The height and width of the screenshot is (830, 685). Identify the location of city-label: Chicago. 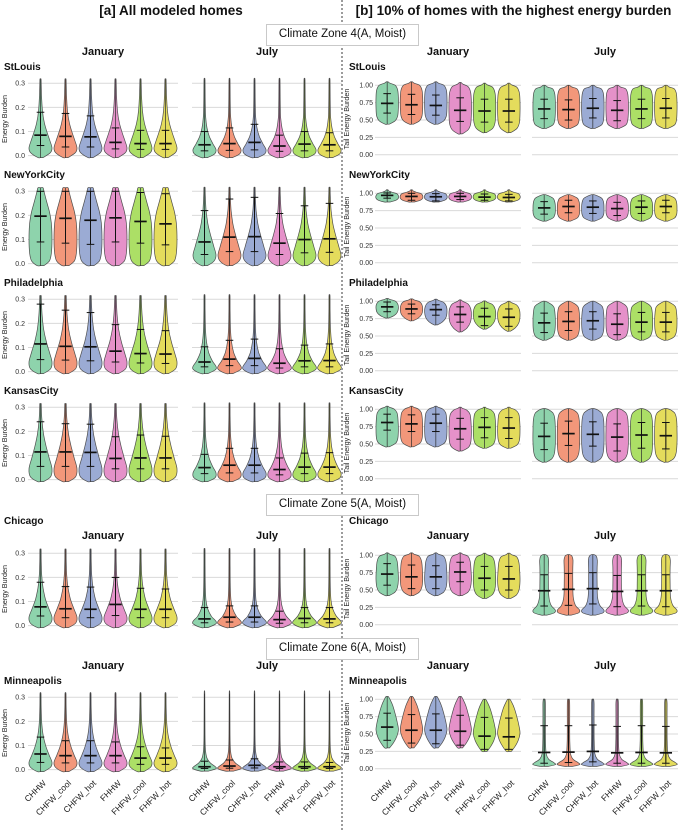
(369, 521).